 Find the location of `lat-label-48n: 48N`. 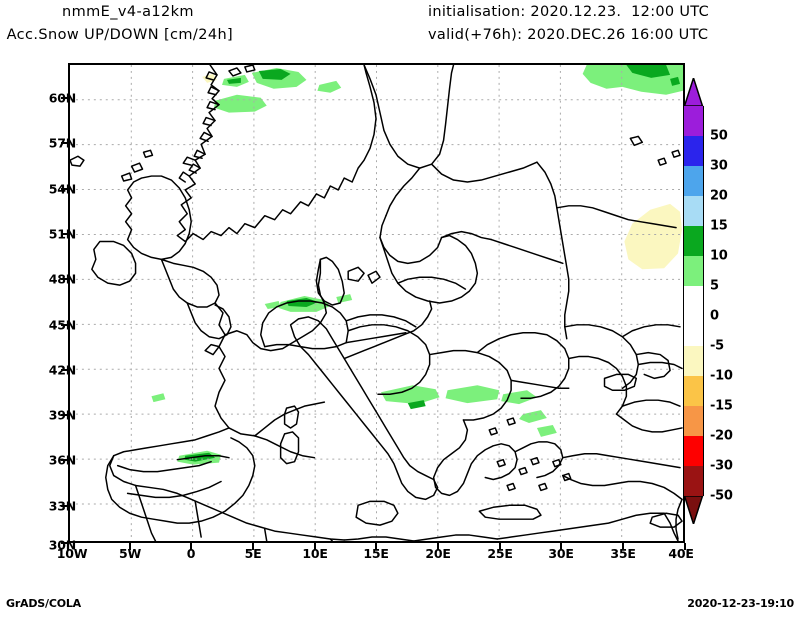

lat-label-48n: 48N is located at coordinates (62, 279).